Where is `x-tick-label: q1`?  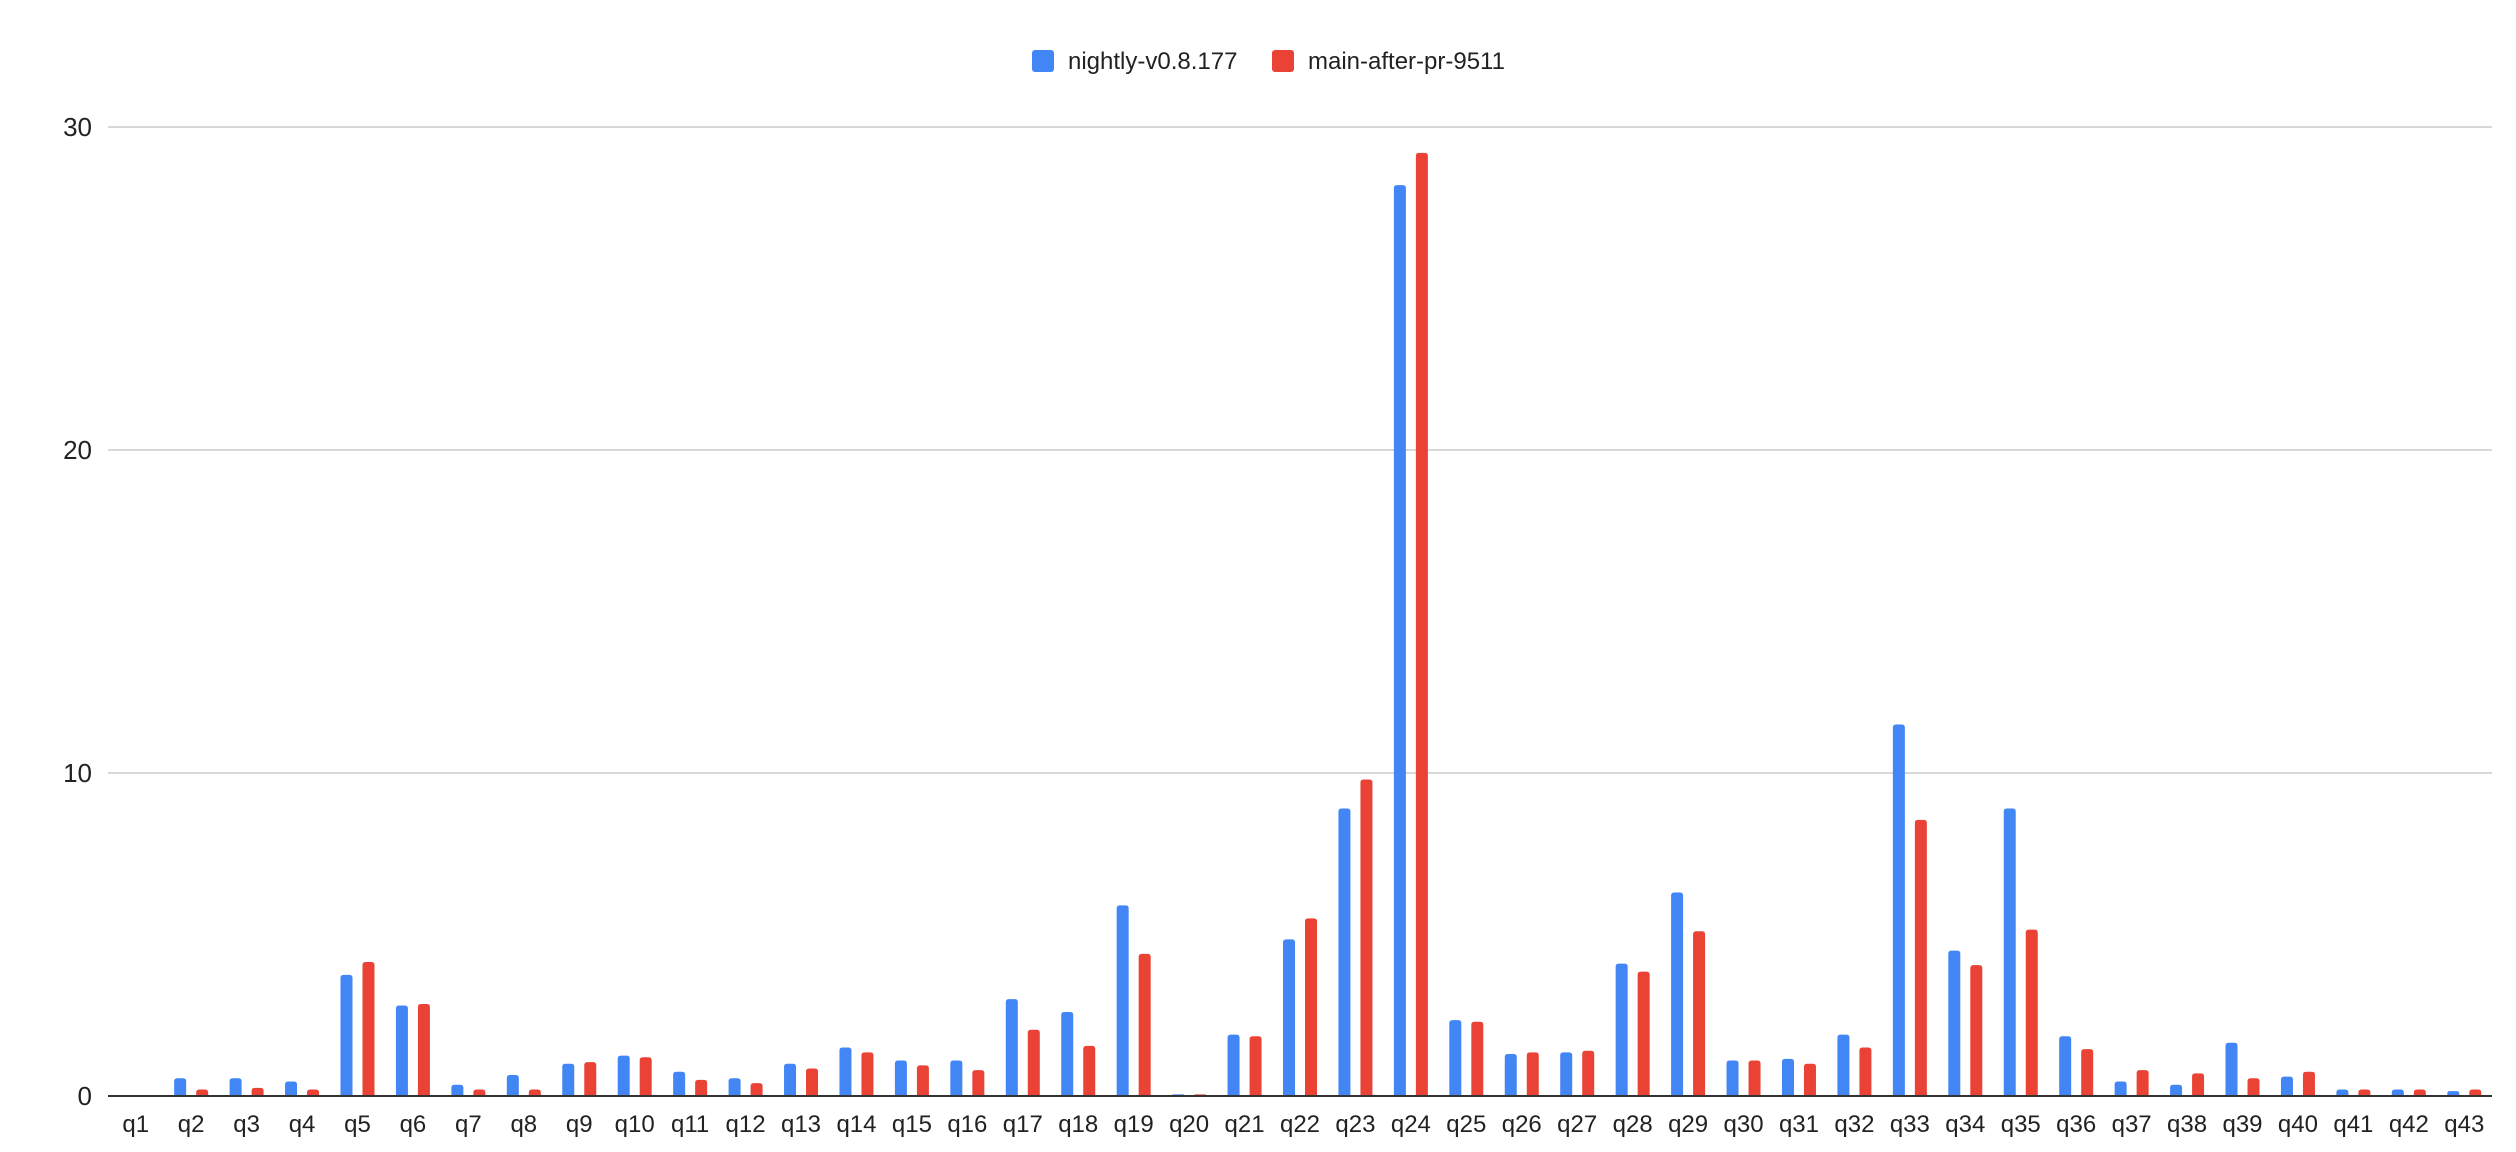 x-tick-label: q1 is located at coordinates (135, 1124).